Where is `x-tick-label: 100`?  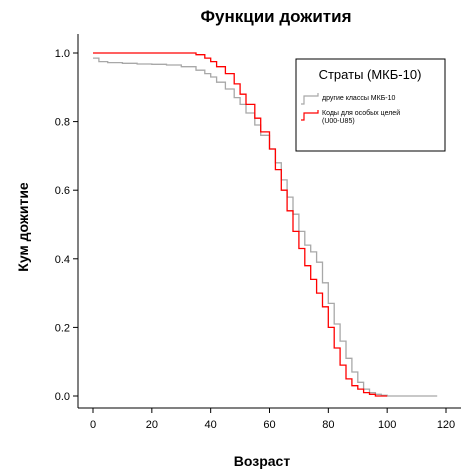 x-tick-label: 100 is located at coordinates (387, 425).